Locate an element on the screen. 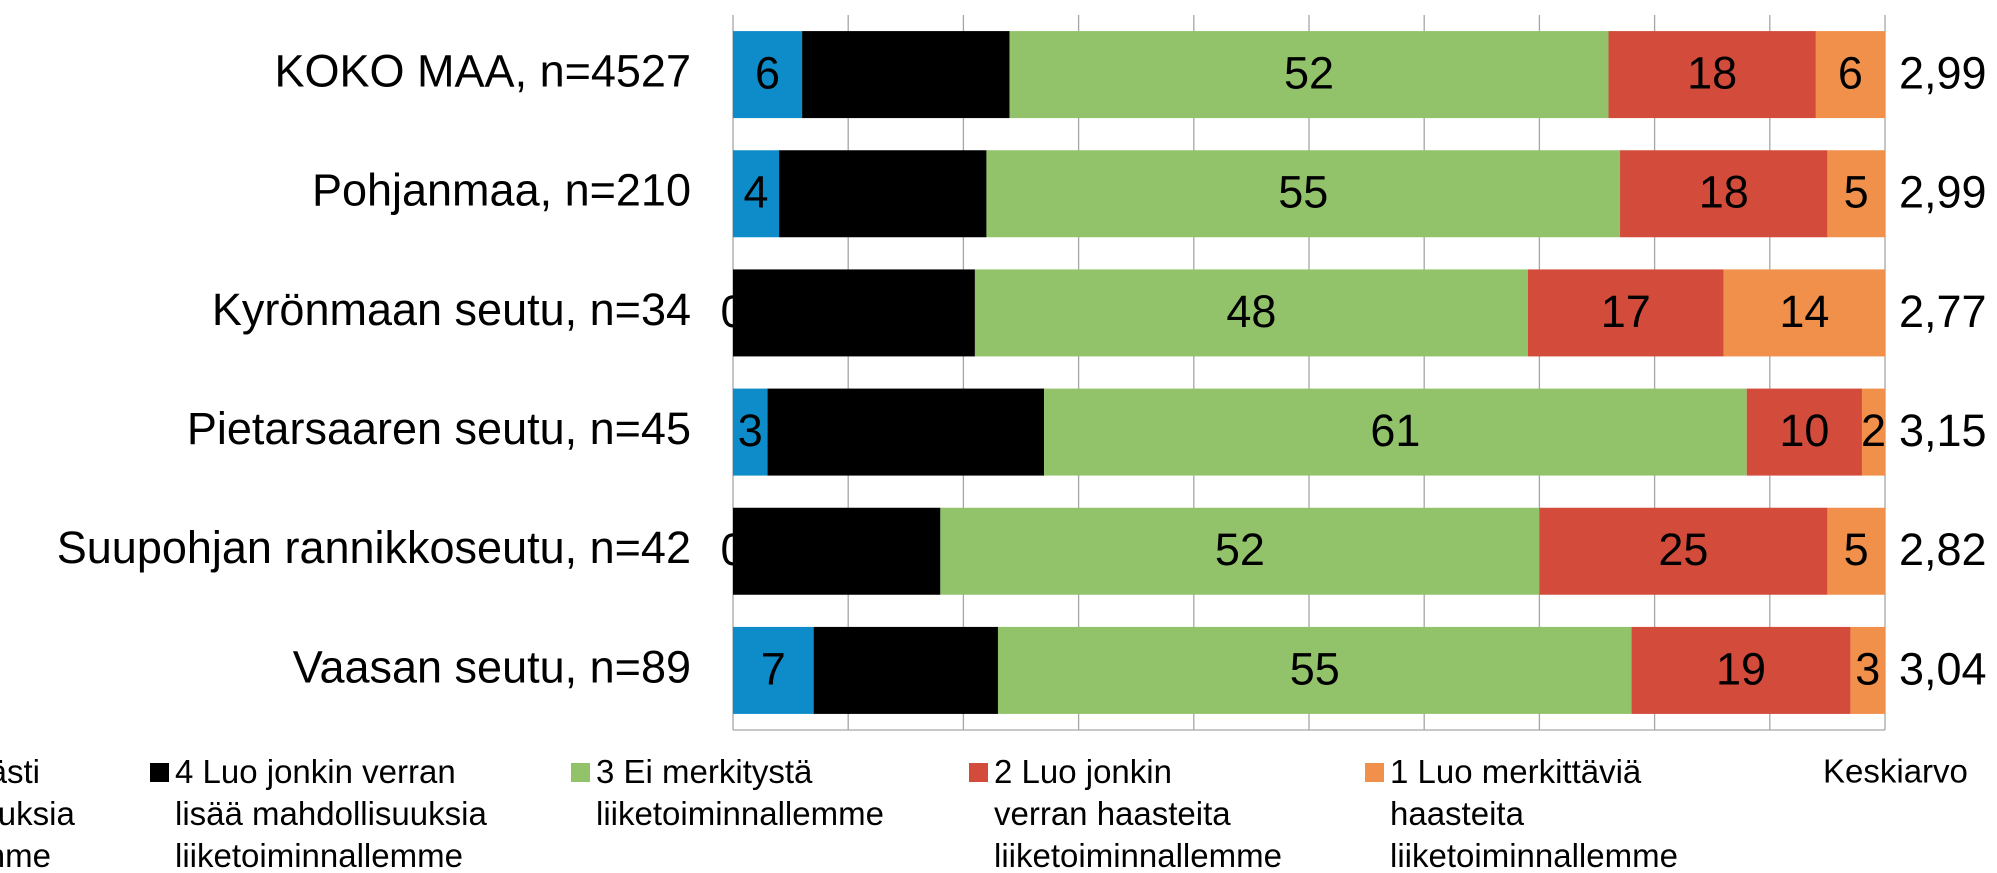  category-label: Pohjanmaa, n=210 is located at coordinates (501, 190).